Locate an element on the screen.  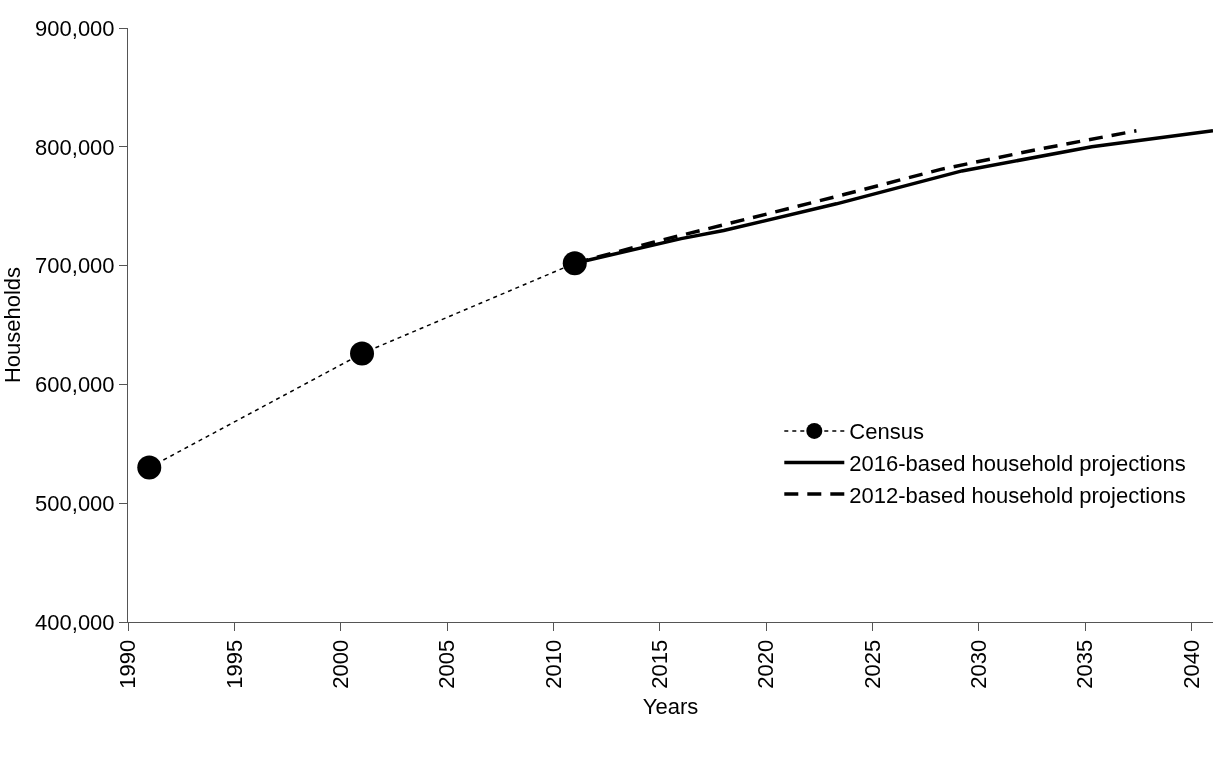
y-axis-title: Households is located at coordinates (12, 325).